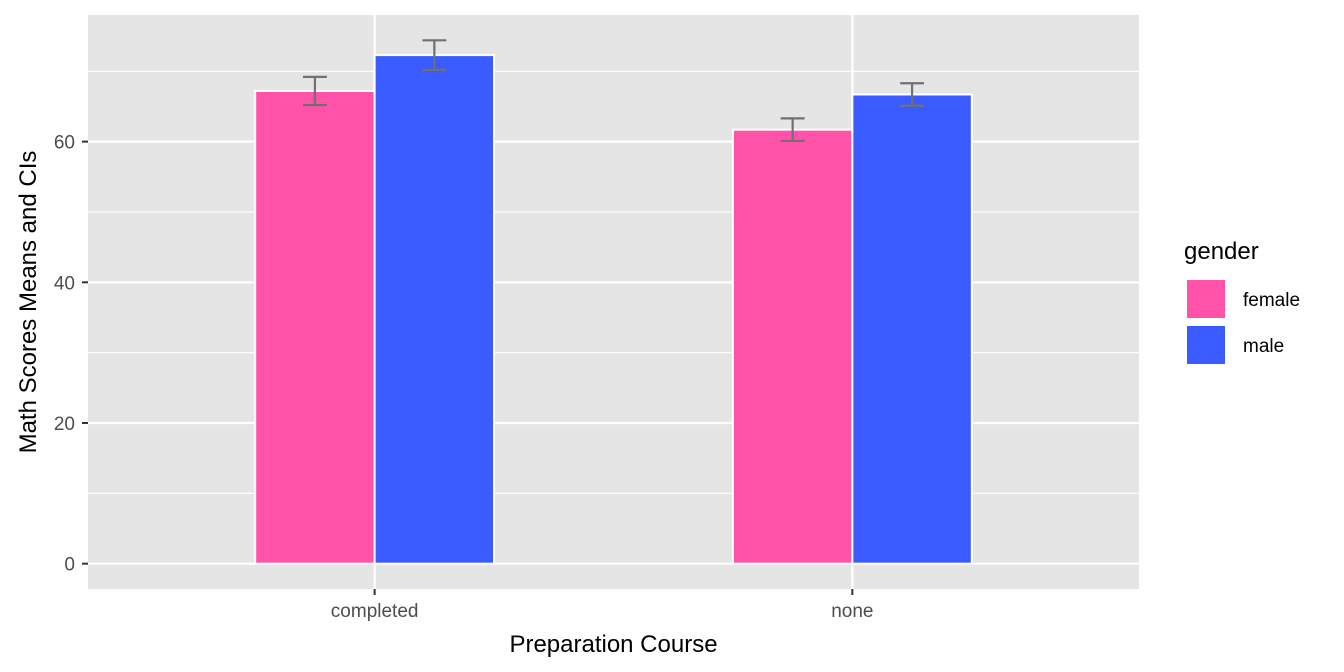 This screenshot has width=1344, height=672. Describe the element at coordinates (852, 611) in the screenshot. I see `x-tick-label: none` at that location.